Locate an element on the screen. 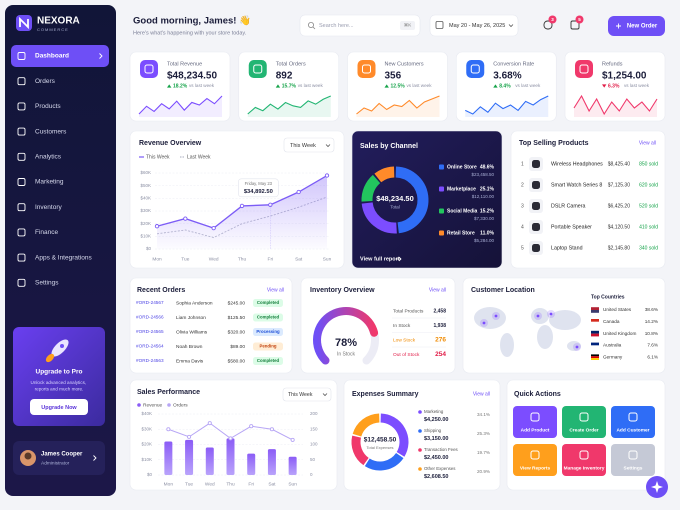 The height and width of the screenshot is (510, 680). nav-item: Customers is located at coordinates (51, 131).